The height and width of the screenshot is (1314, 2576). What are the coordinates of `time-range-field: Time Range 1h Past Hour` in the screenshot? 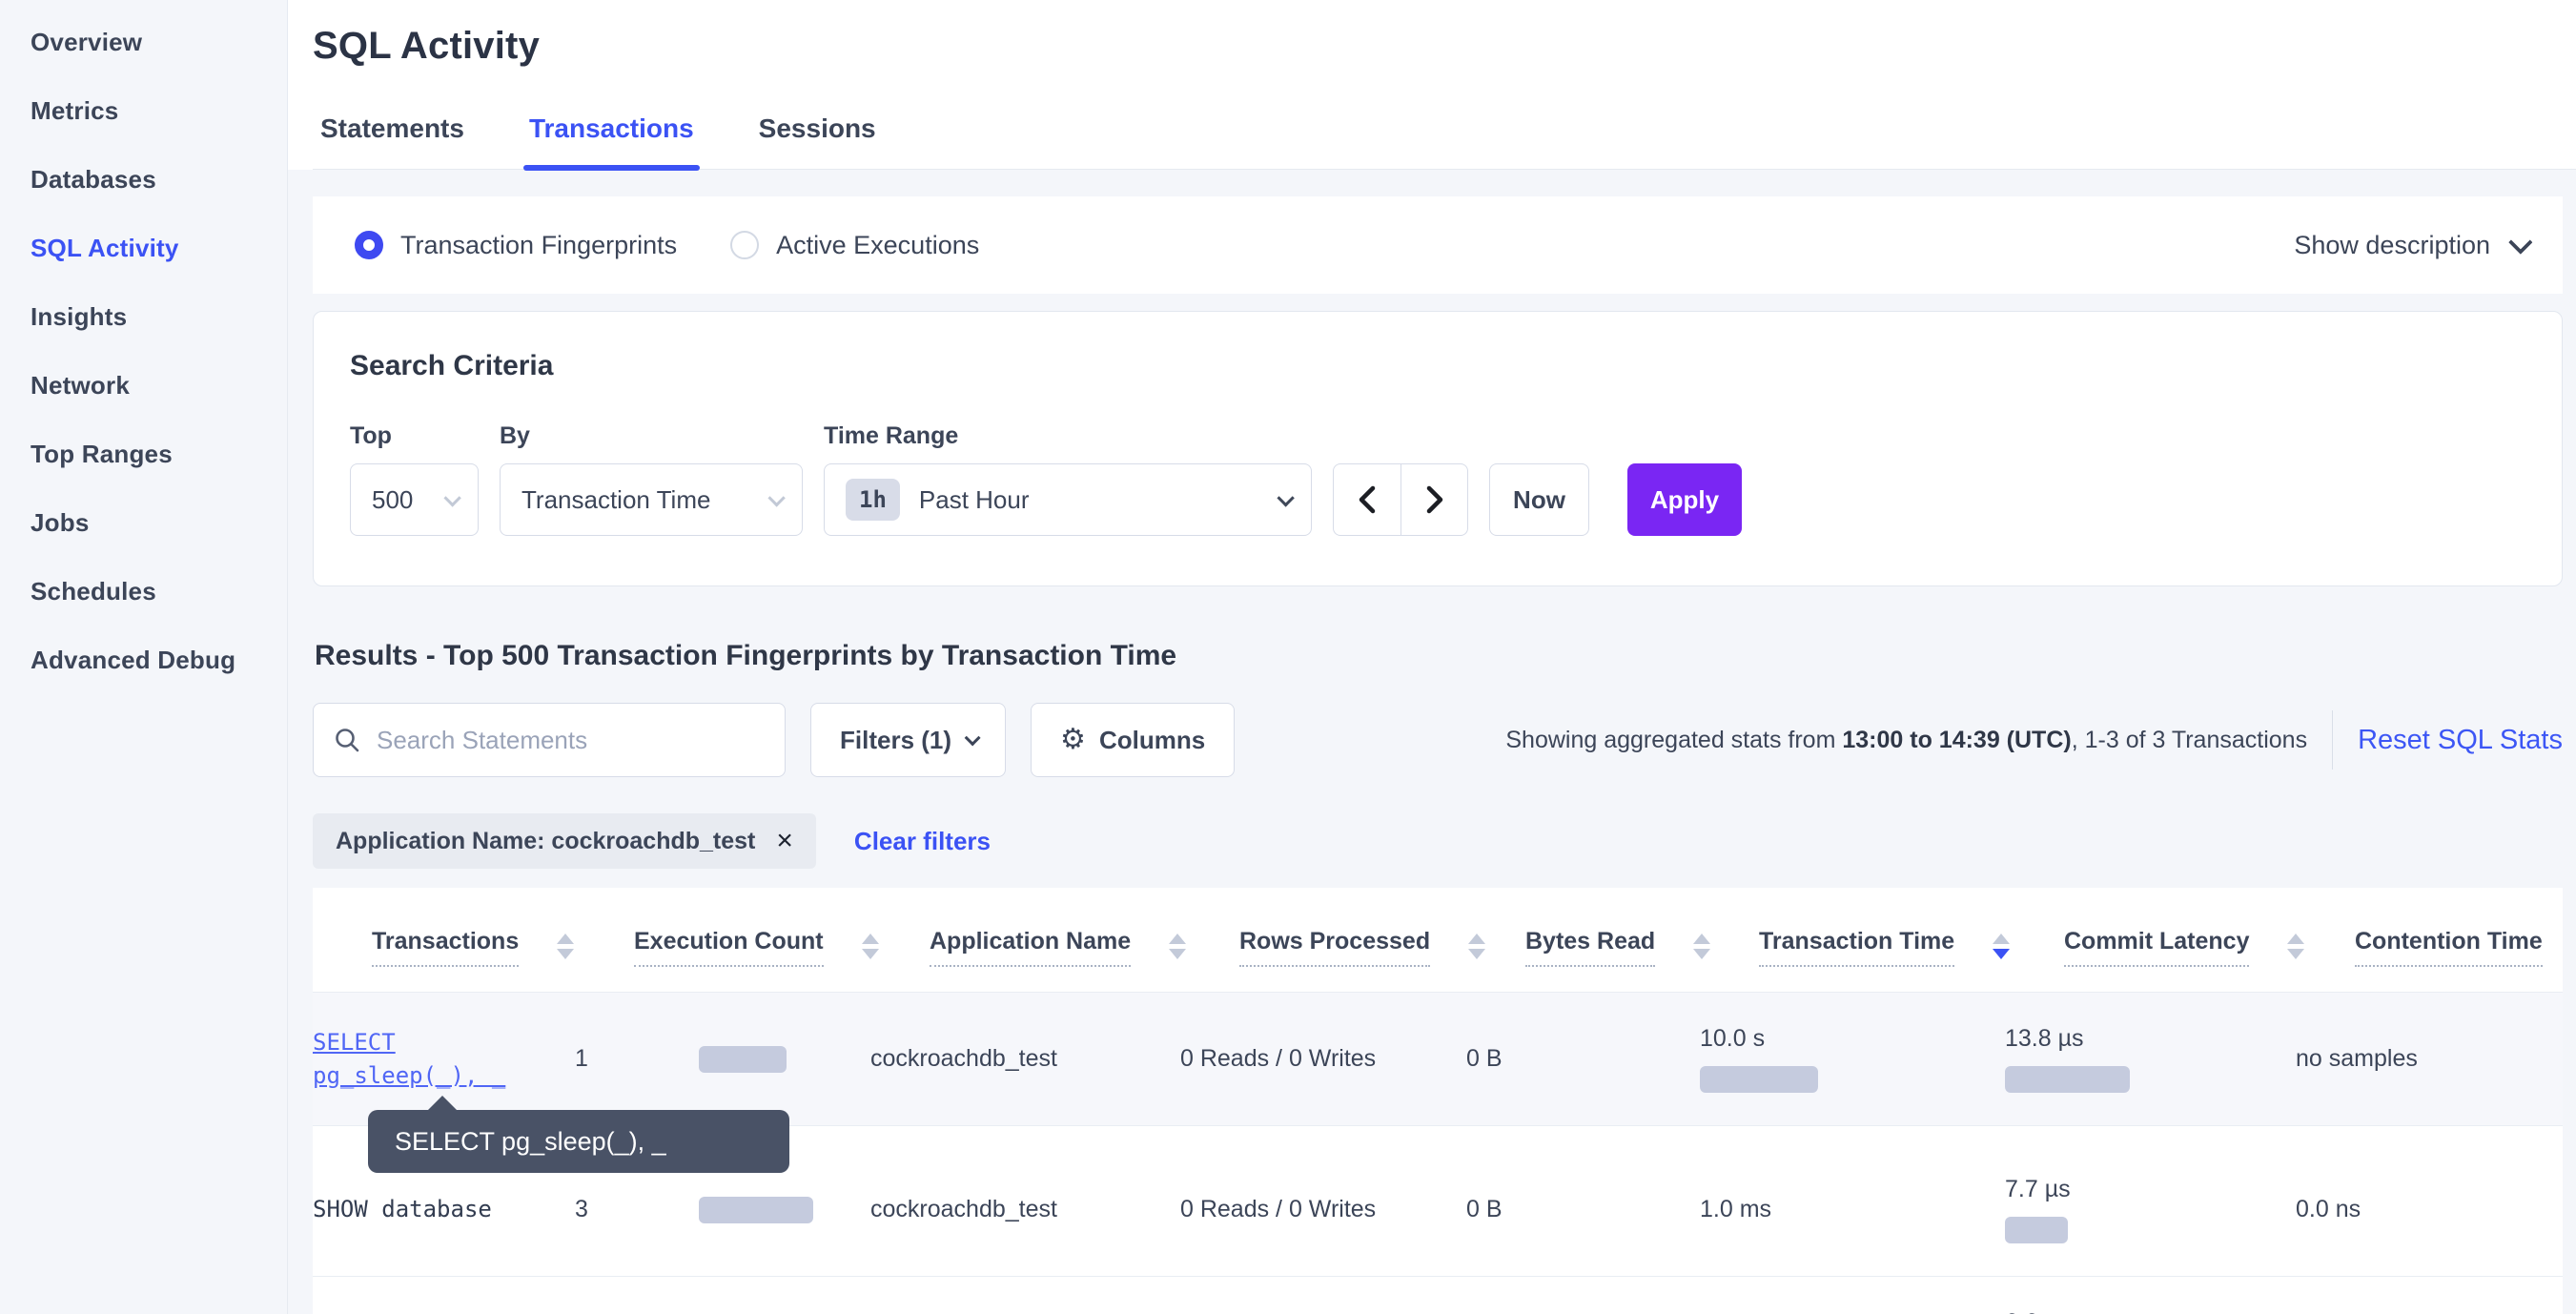 It's located at (1068, 479).